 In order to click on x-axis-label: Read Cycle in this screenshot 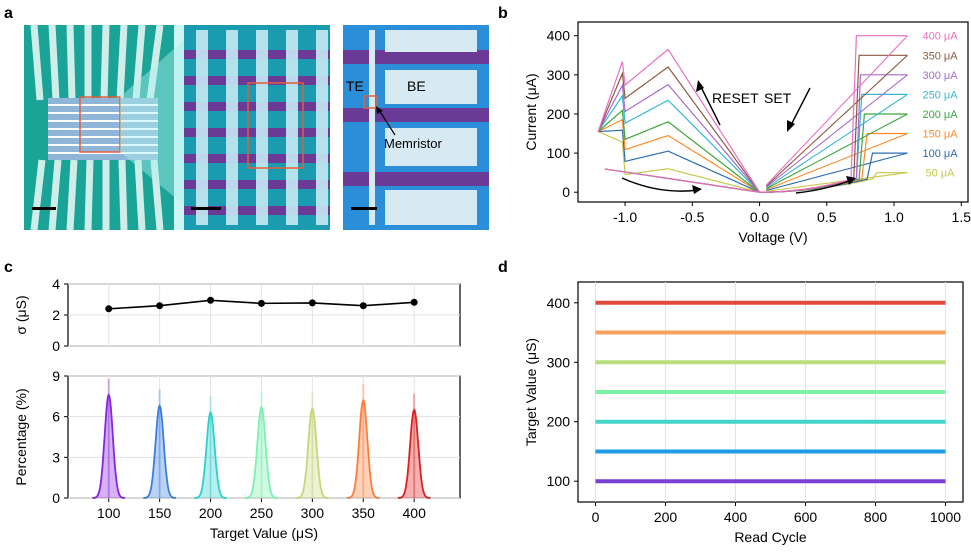, I will do `click(770, 537)`.